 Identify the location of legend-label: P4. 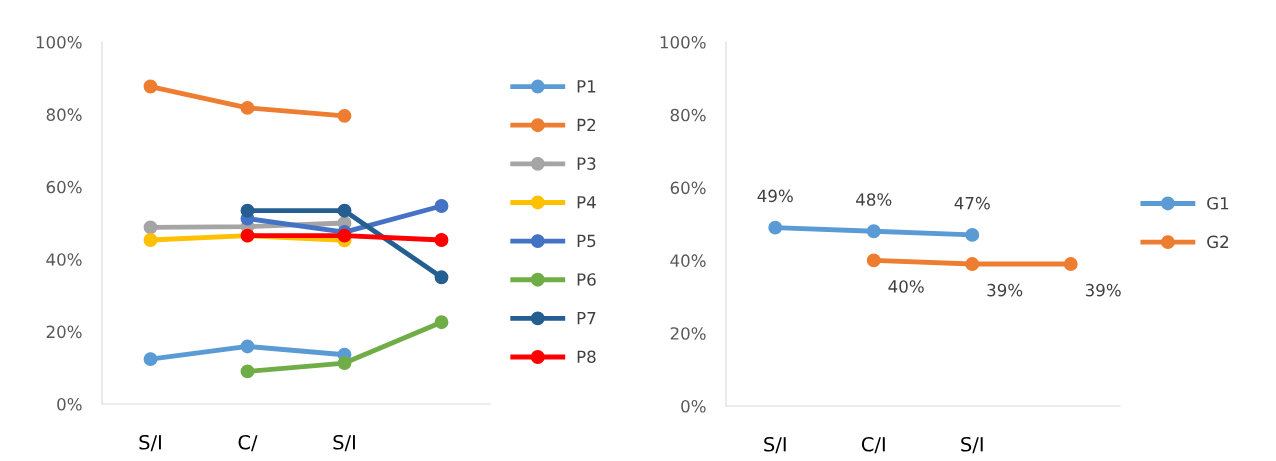
(586, 202).